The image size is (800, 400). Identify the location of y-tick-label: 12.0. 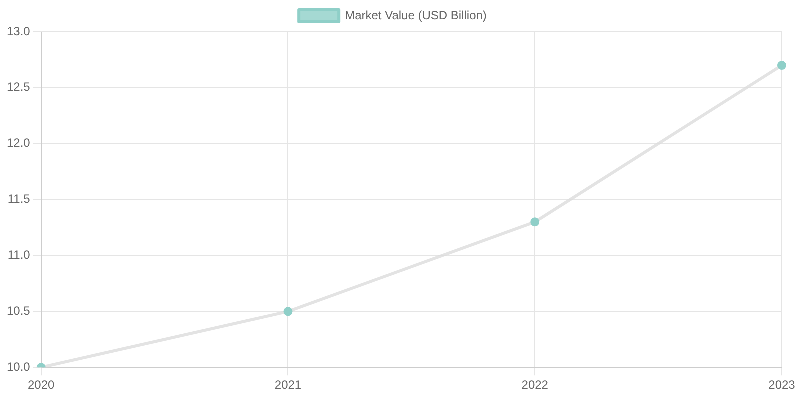
(18, 143).